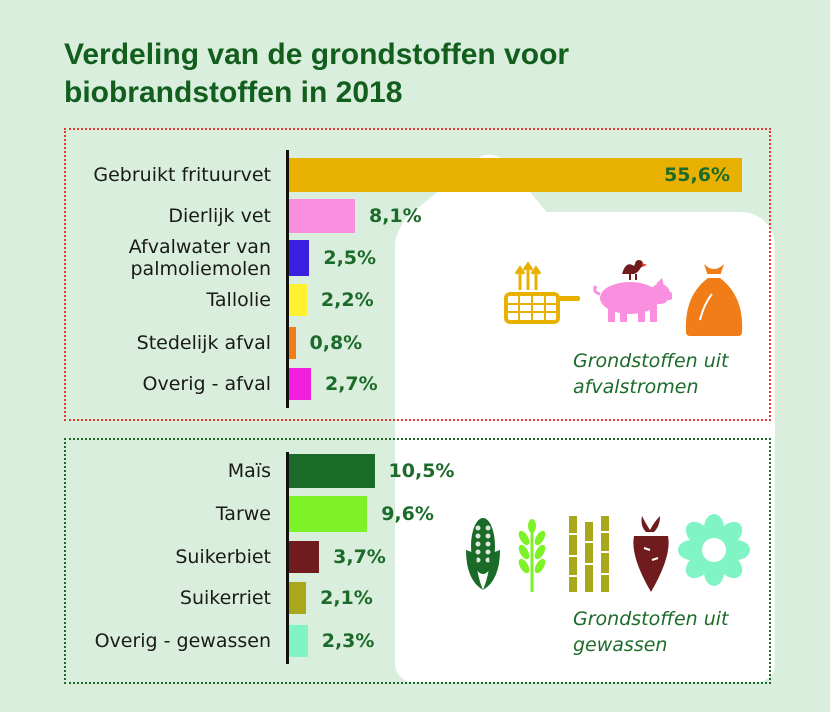  Describe the element at coordinates (233, 92) in the screenshot. I see `chart-title-line-2: biobrandstoffen in 2018` at that location.